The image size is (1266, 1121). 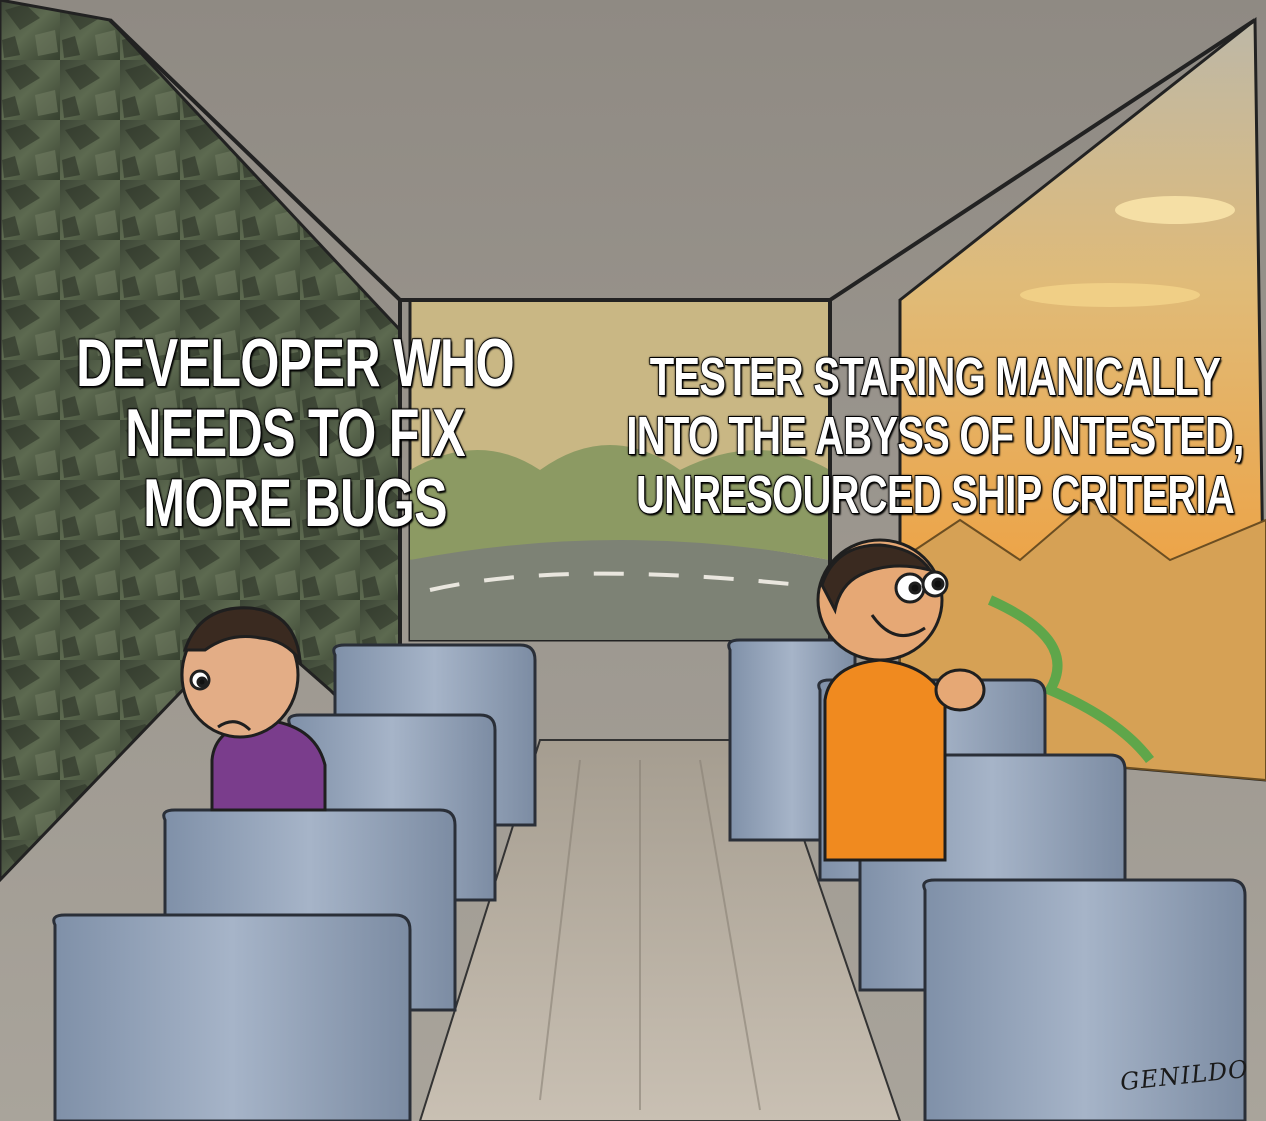 What do you see at coordinates (901, 700) in the screenshot?
I see `happy-tester-figure` at bounding box center [901, 700].